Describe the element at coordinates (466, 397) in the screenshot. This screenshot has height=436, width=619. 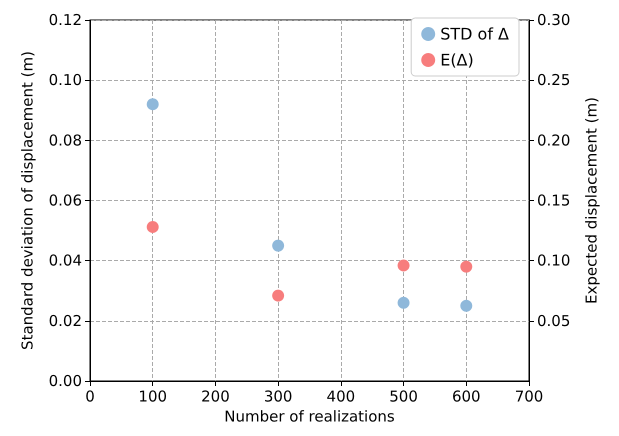
I see `x-tick-label: 600` at that location.